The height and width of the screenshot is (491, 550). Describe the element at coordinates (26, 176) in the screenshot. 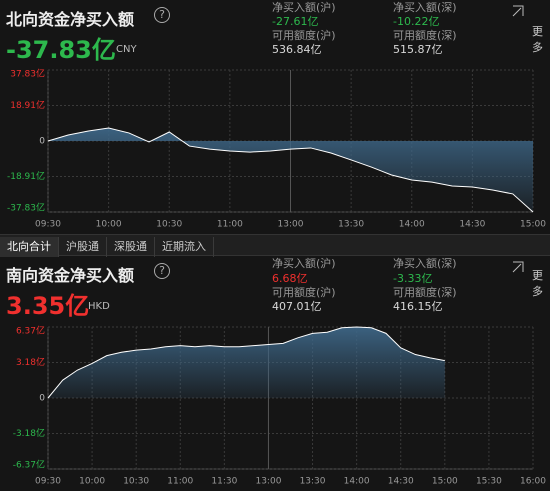

I see `y-tick-label: -18.91亿` at that location.